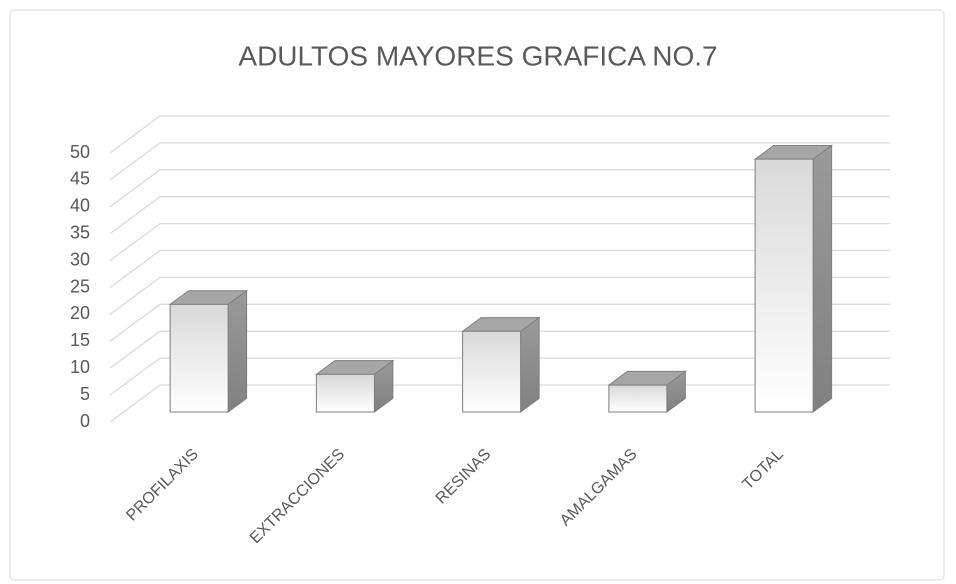 The height and width of the screenshot is (584, 956). I want to click on y-tick-label: 30, so click(80, 259).